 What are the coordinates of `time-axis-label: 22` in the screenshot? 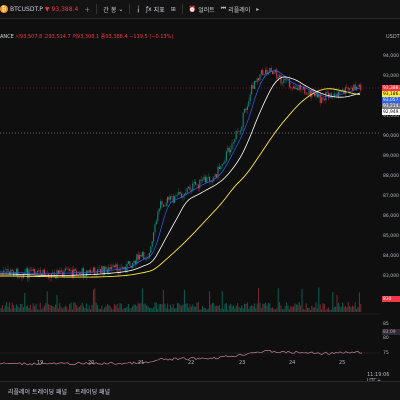 It's located at (191, 363).